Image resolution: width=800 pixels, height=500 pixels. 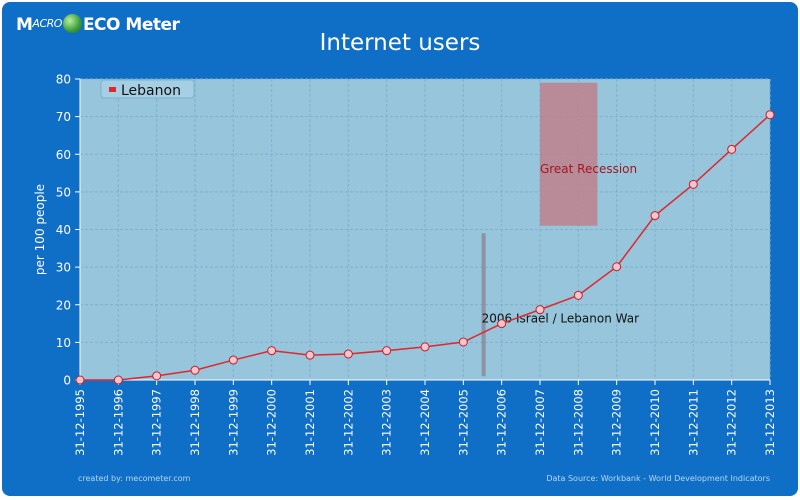 What do you see at coordinates (112, 89) in the screenshot?
I see `legend-swatch` at bounding box center [112, 89].